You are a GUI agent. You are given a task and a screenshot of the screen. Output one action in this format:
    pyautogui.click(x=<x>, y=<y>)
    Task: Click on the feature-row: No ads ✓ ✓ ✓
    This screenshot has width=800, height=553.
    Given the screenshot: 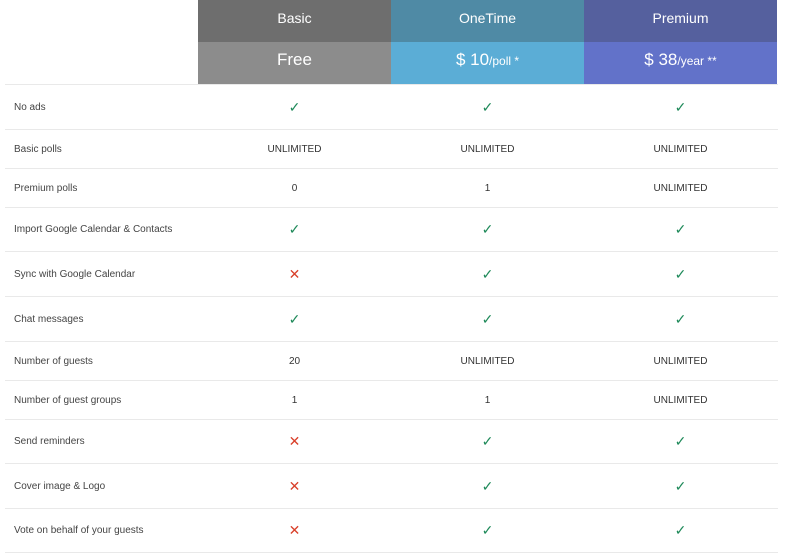 What is the action you would take?
    pyautogui.click(x=391, y=107)
    